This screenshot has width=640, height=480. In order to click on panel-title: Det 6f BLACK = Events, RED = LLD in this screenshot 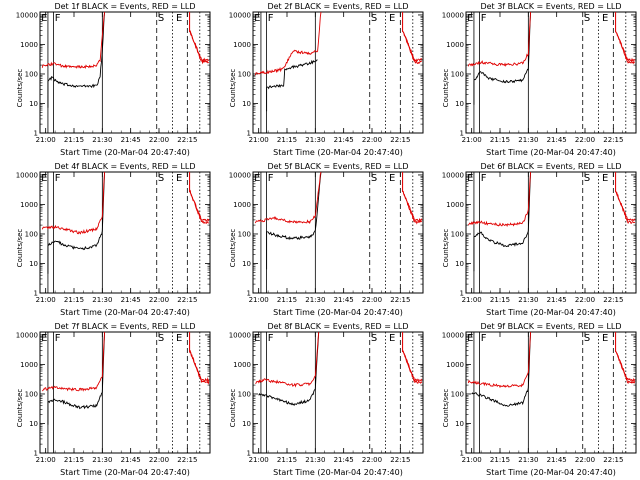, I will do `click(551, 166)`.